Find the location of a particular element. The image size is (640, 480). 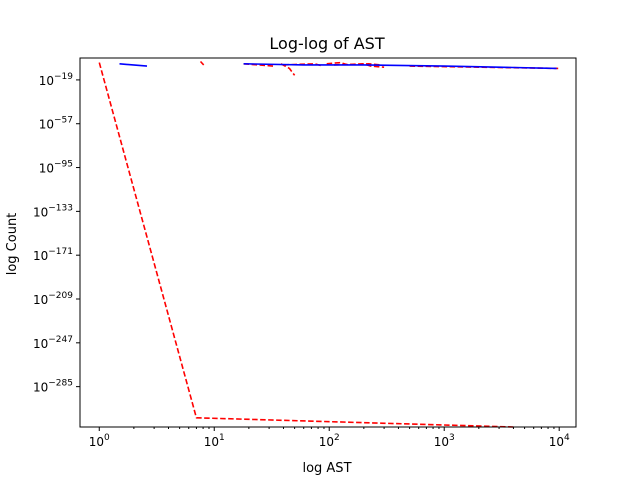

x-tick-label: 10¹ is located at coordinates (214, 441).